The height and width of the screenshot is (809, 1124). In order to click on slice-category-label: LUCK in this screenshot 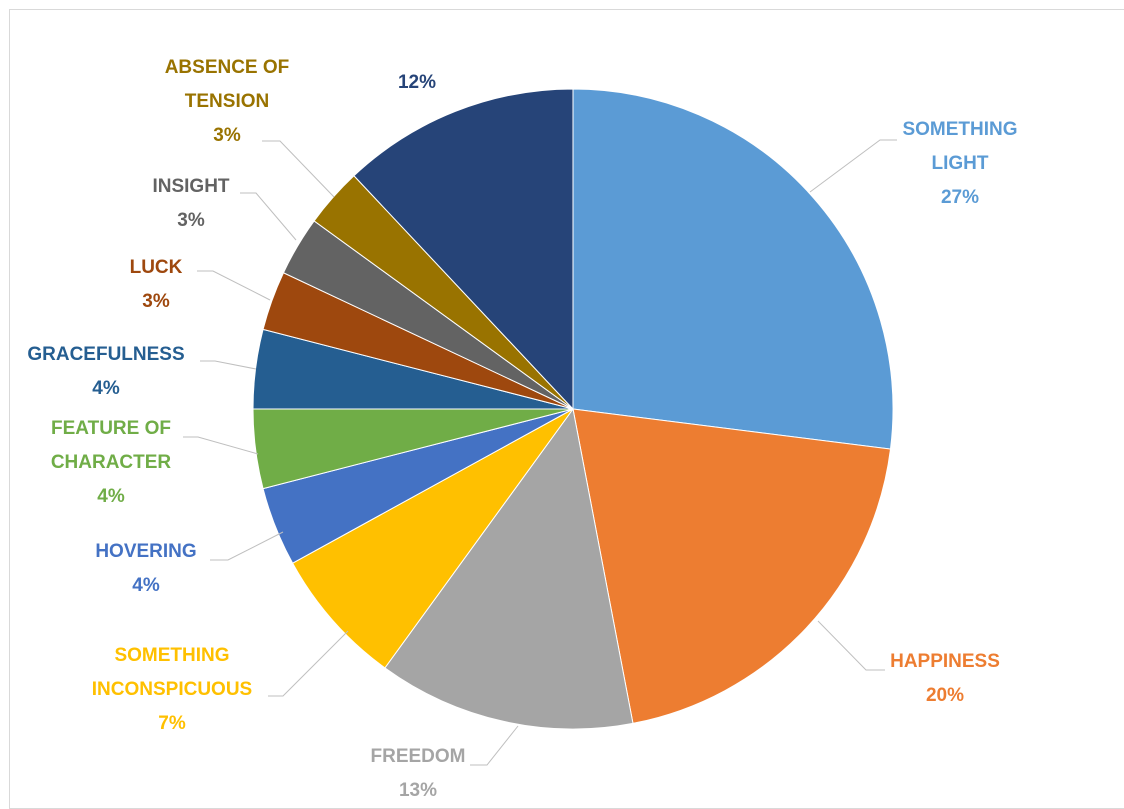, I will do `click(156, 267)`.